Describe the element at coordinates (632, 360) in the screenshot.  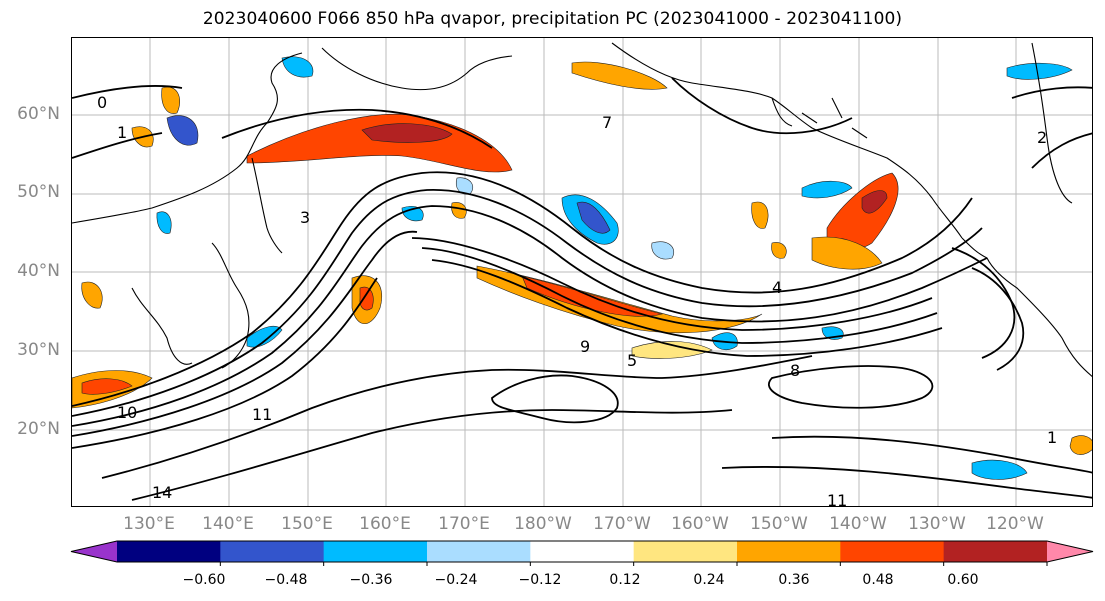
I see `contour-label: 5` at that location.